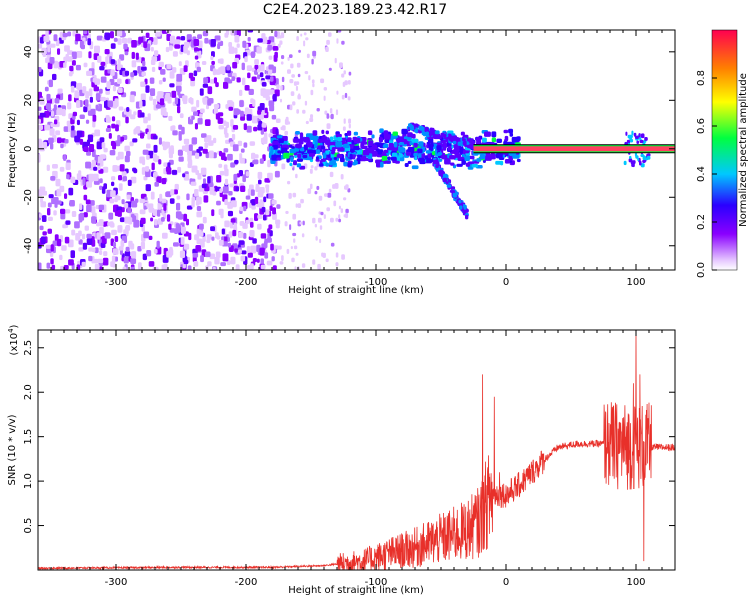 This screenshot has height=604, width=750. Describe the element at coordinates (28, 481) in the screenshot. I see `snr-ytick-label: 1.0` at that location.